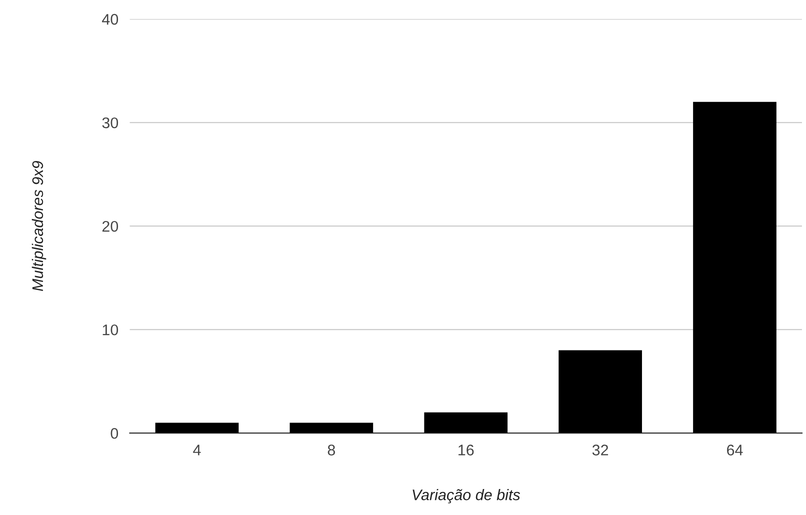 This screenshot has width=806, height=515. What do you see at coordinates (332, 450) in the screenshot?
I see `x-tick-label: 8` at bounding box center [332, 450].